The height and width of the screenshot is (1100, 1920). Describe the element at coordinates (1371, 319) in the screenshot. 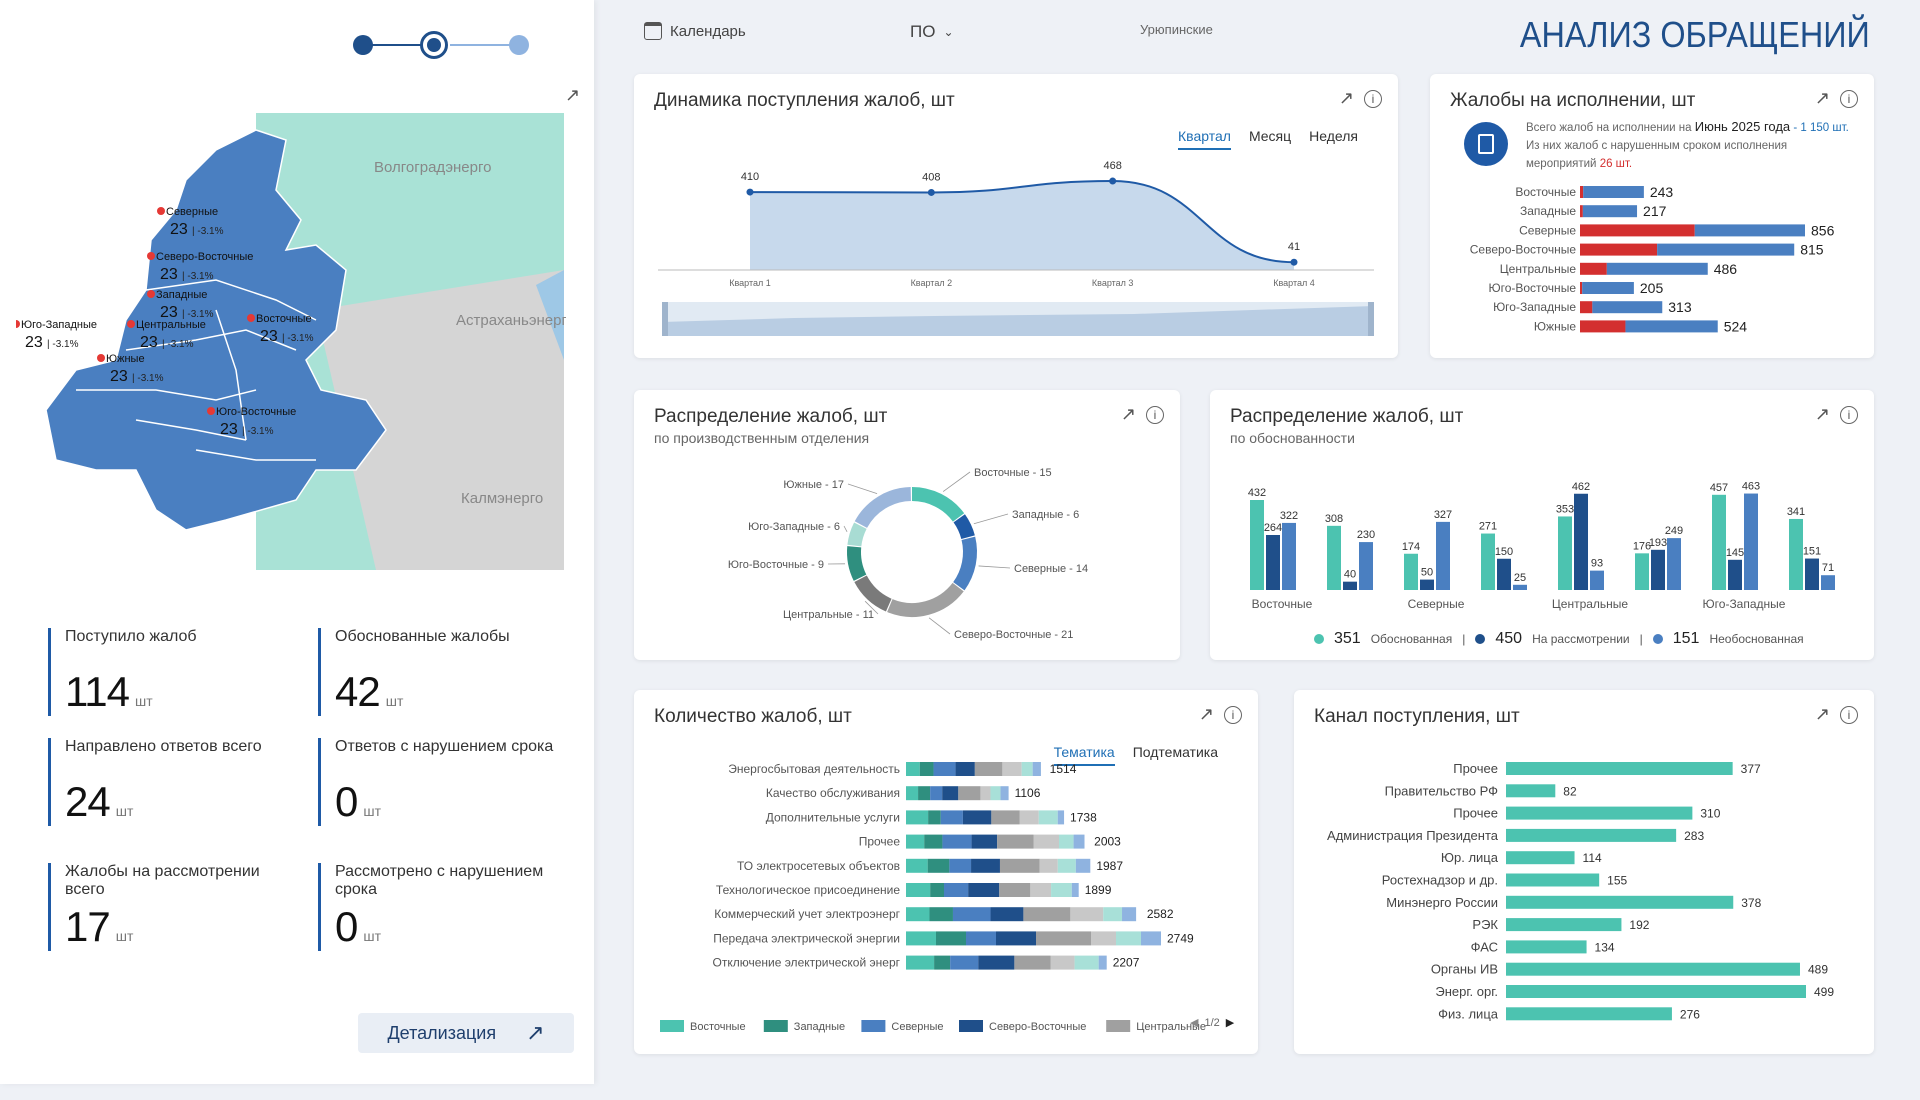

I see `slider-handle-right` at that location.